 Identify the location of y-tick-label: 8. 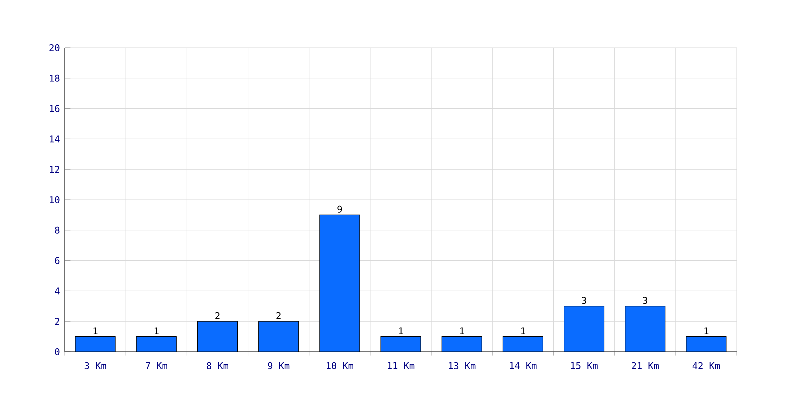
(57, 230).